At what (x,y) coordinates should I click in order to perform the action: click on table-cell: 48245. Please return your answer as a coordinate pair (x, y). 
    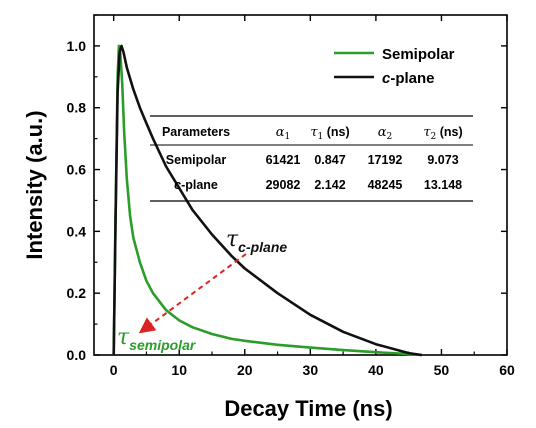
    Looking at the image, I should click on (385, 185).